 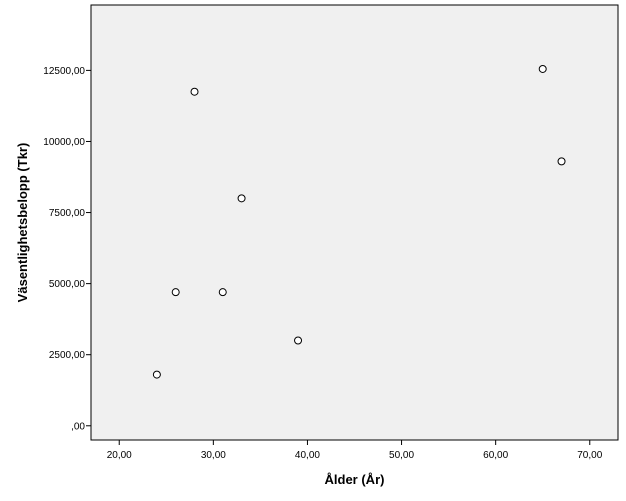 What do you see at coordinates (64, 71) in the screenshot?
I see `y-tick-label: 12500,00` at bounding box center [64, 71].